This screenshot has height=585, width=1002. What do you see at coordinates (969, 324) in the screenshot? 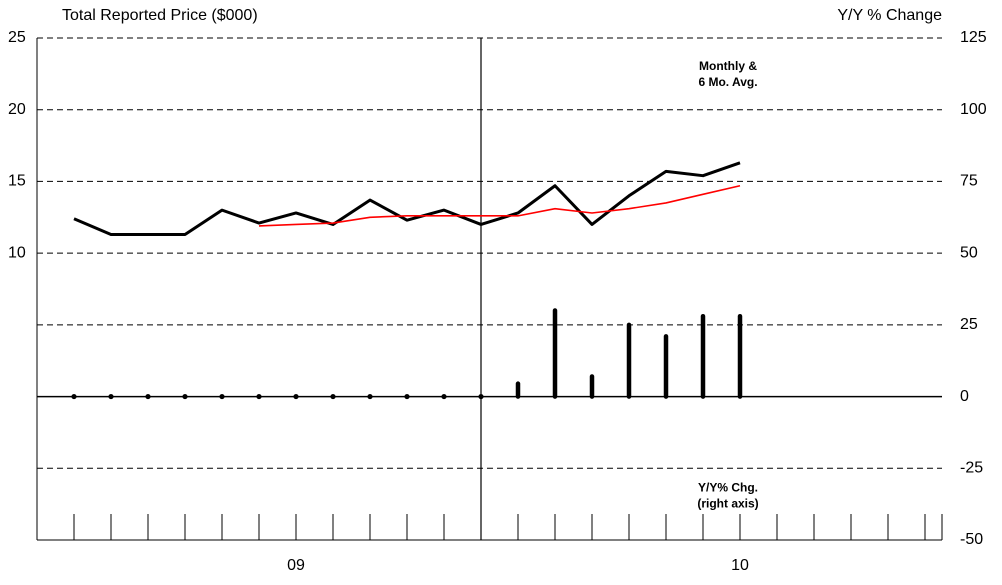
I see `y2-tick-label: 25` at bounding box center [969, 324].